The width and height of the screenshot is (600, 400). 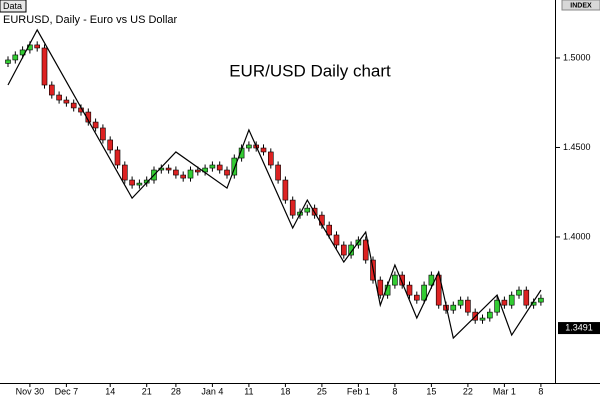 What do you see at coordinates (285, 391) in the screenshot?
I see `x-tick-label: 18` at bounding box center [285, 391].